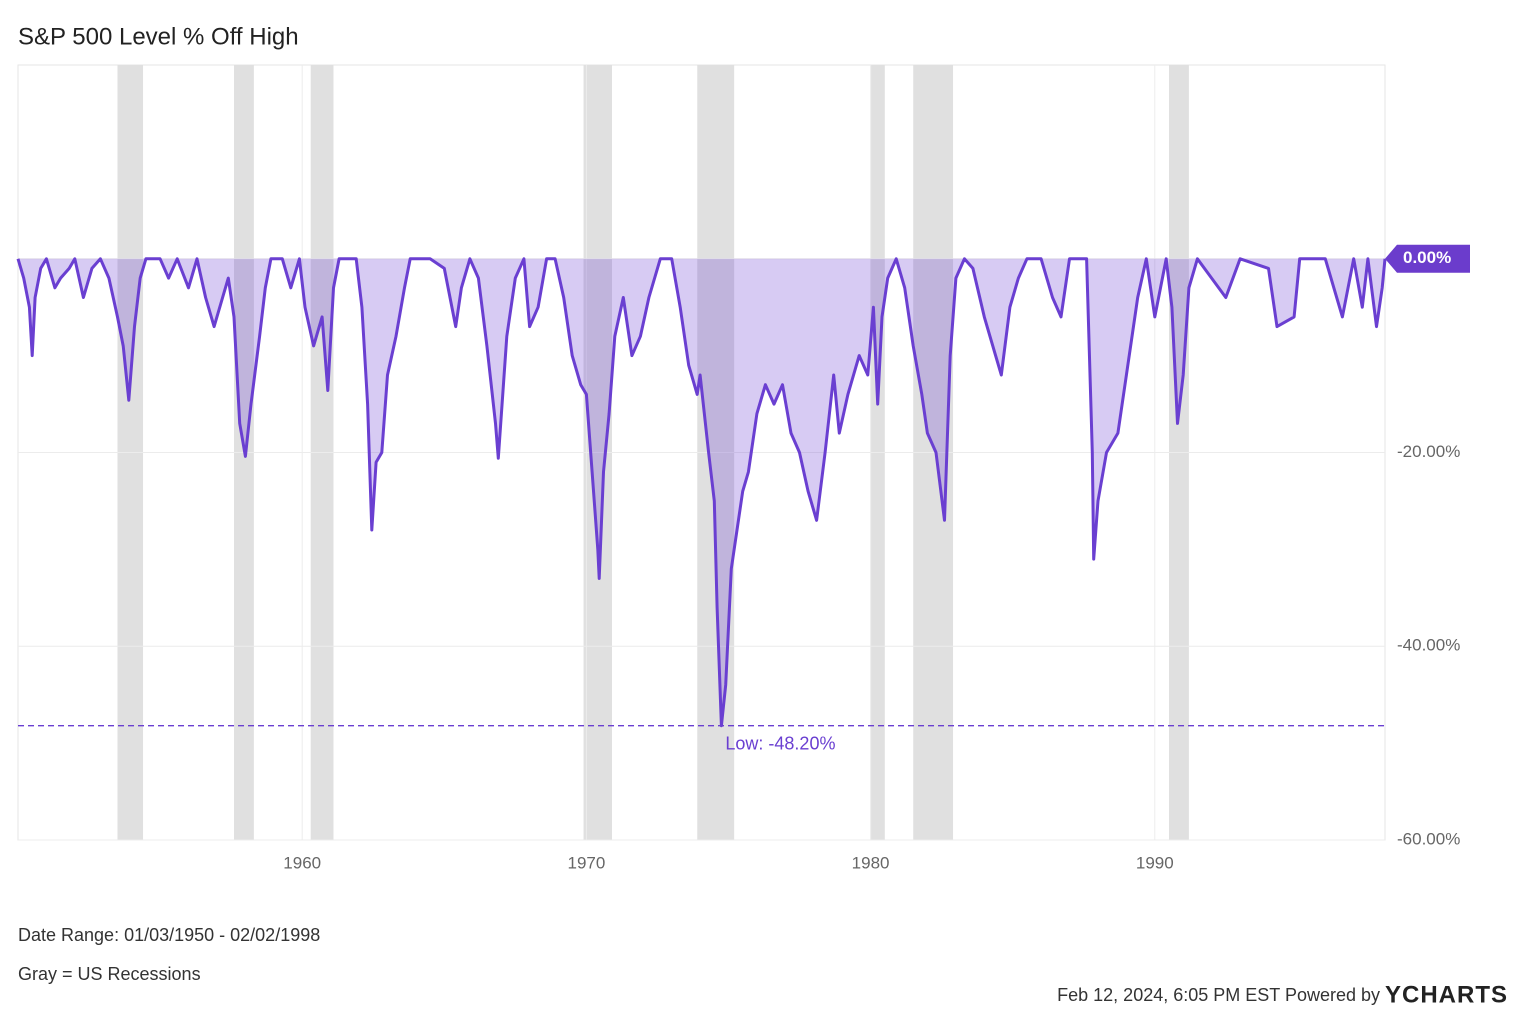 Image resolution: width=1536 pixels, height=1018 pixels. Describe the element at coordinates (1155, 862) in the screenshot. I see `x-tick-label: 1990` at that location.